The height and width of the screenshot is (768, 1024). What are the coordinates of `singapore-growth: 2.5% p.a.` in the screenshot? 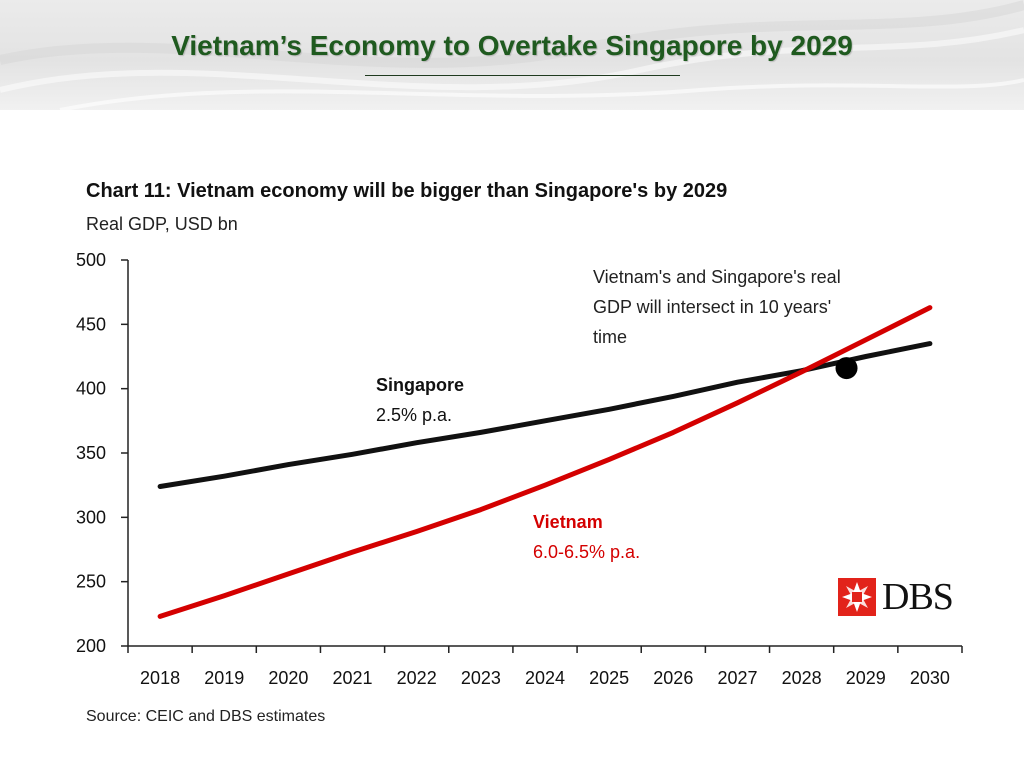 It's located at (414, 415).